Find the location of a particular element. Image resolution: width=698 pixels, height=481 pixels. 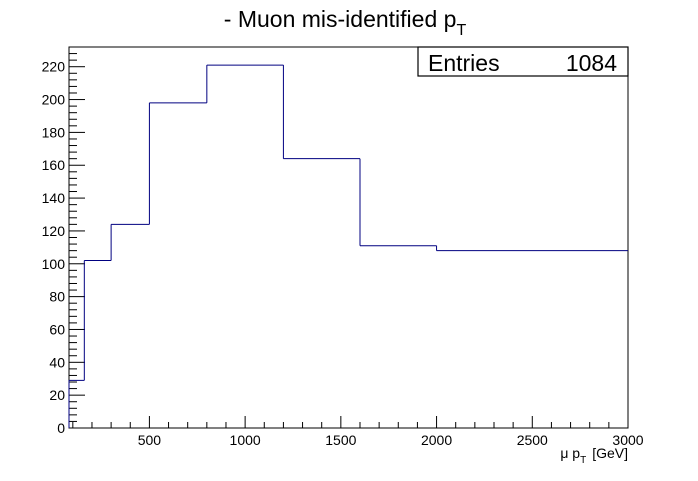

y-tick-label: 60 is located at coordinates (57, 329).